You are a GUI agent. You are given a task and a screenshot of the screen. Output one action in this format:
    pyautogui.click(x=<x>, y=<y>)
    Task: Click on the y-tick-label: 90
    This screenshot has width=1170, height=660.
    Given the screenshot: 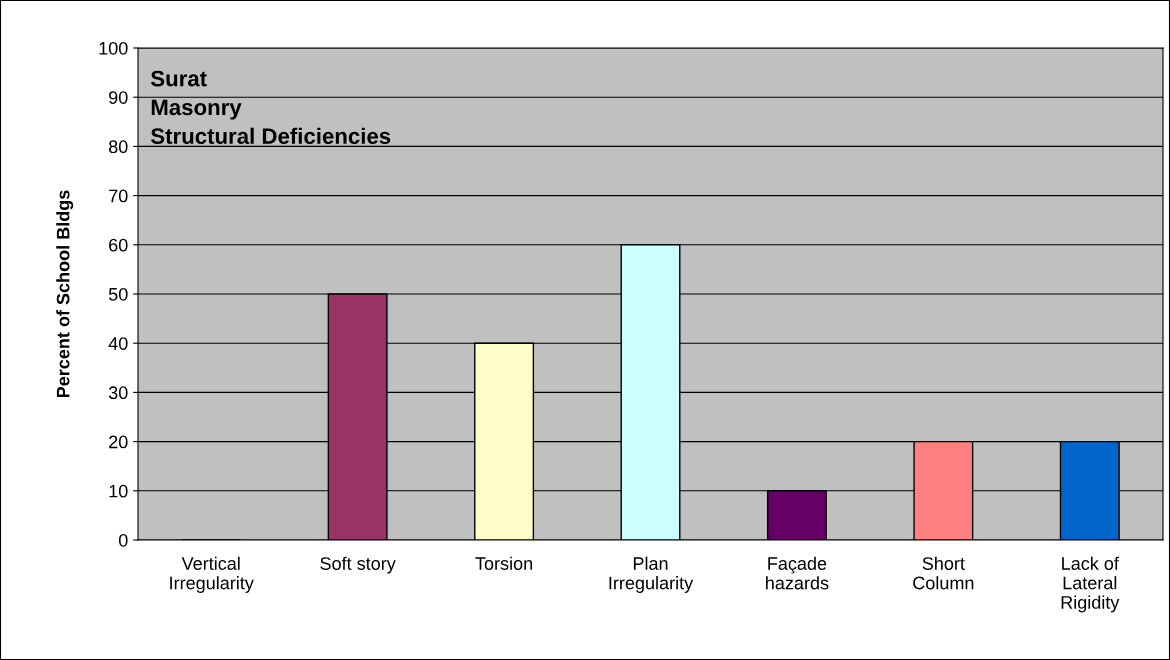 What is the action you would take?
    pyautogui.click(x=118, y=97)
    